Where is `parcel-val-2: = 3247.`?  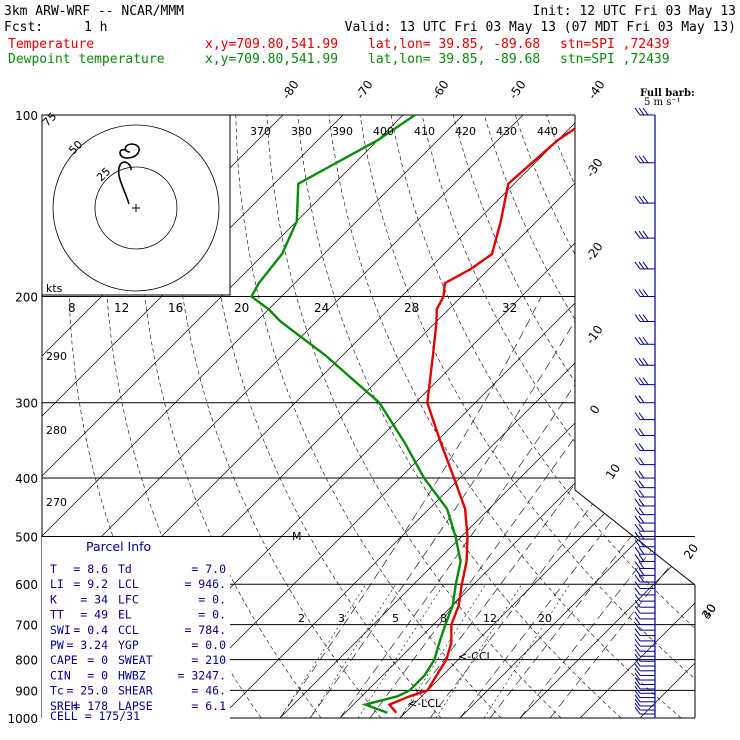
parcel-val-2: = 3247. is located at coordinates (202, 675).